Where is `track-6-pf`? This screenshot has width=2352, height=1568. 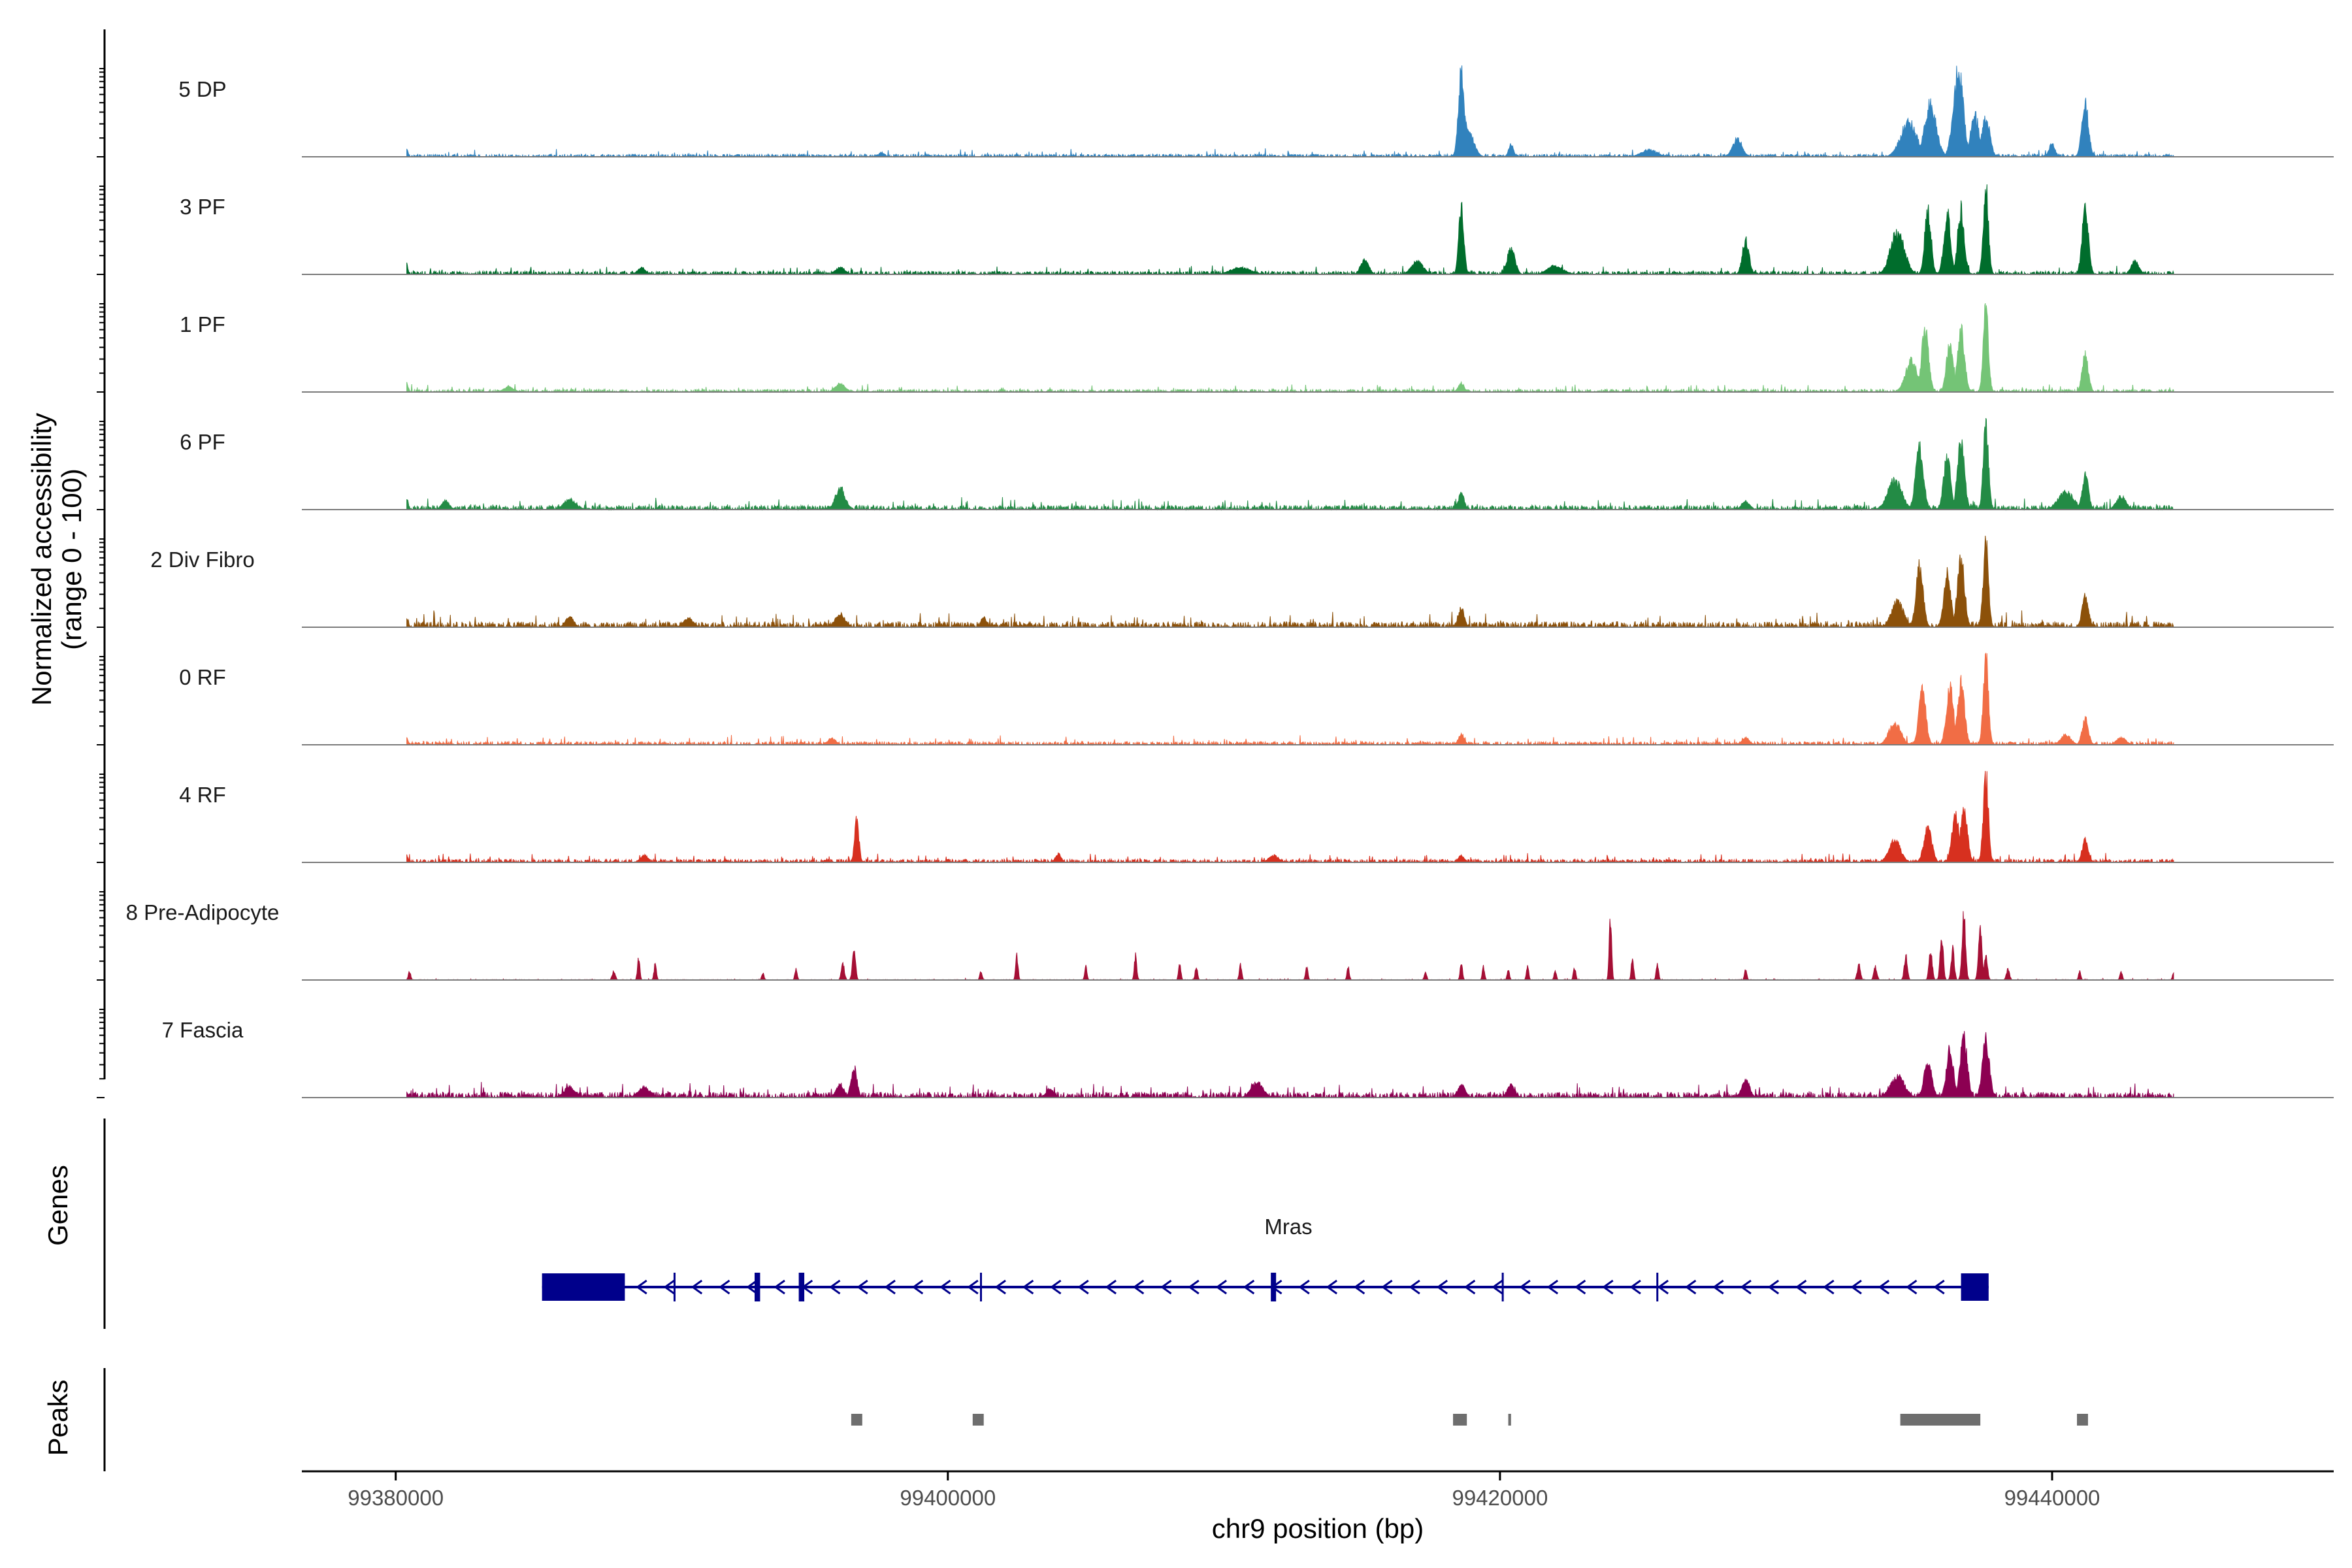 track-6-pf is located at coordinates (1318, 464).